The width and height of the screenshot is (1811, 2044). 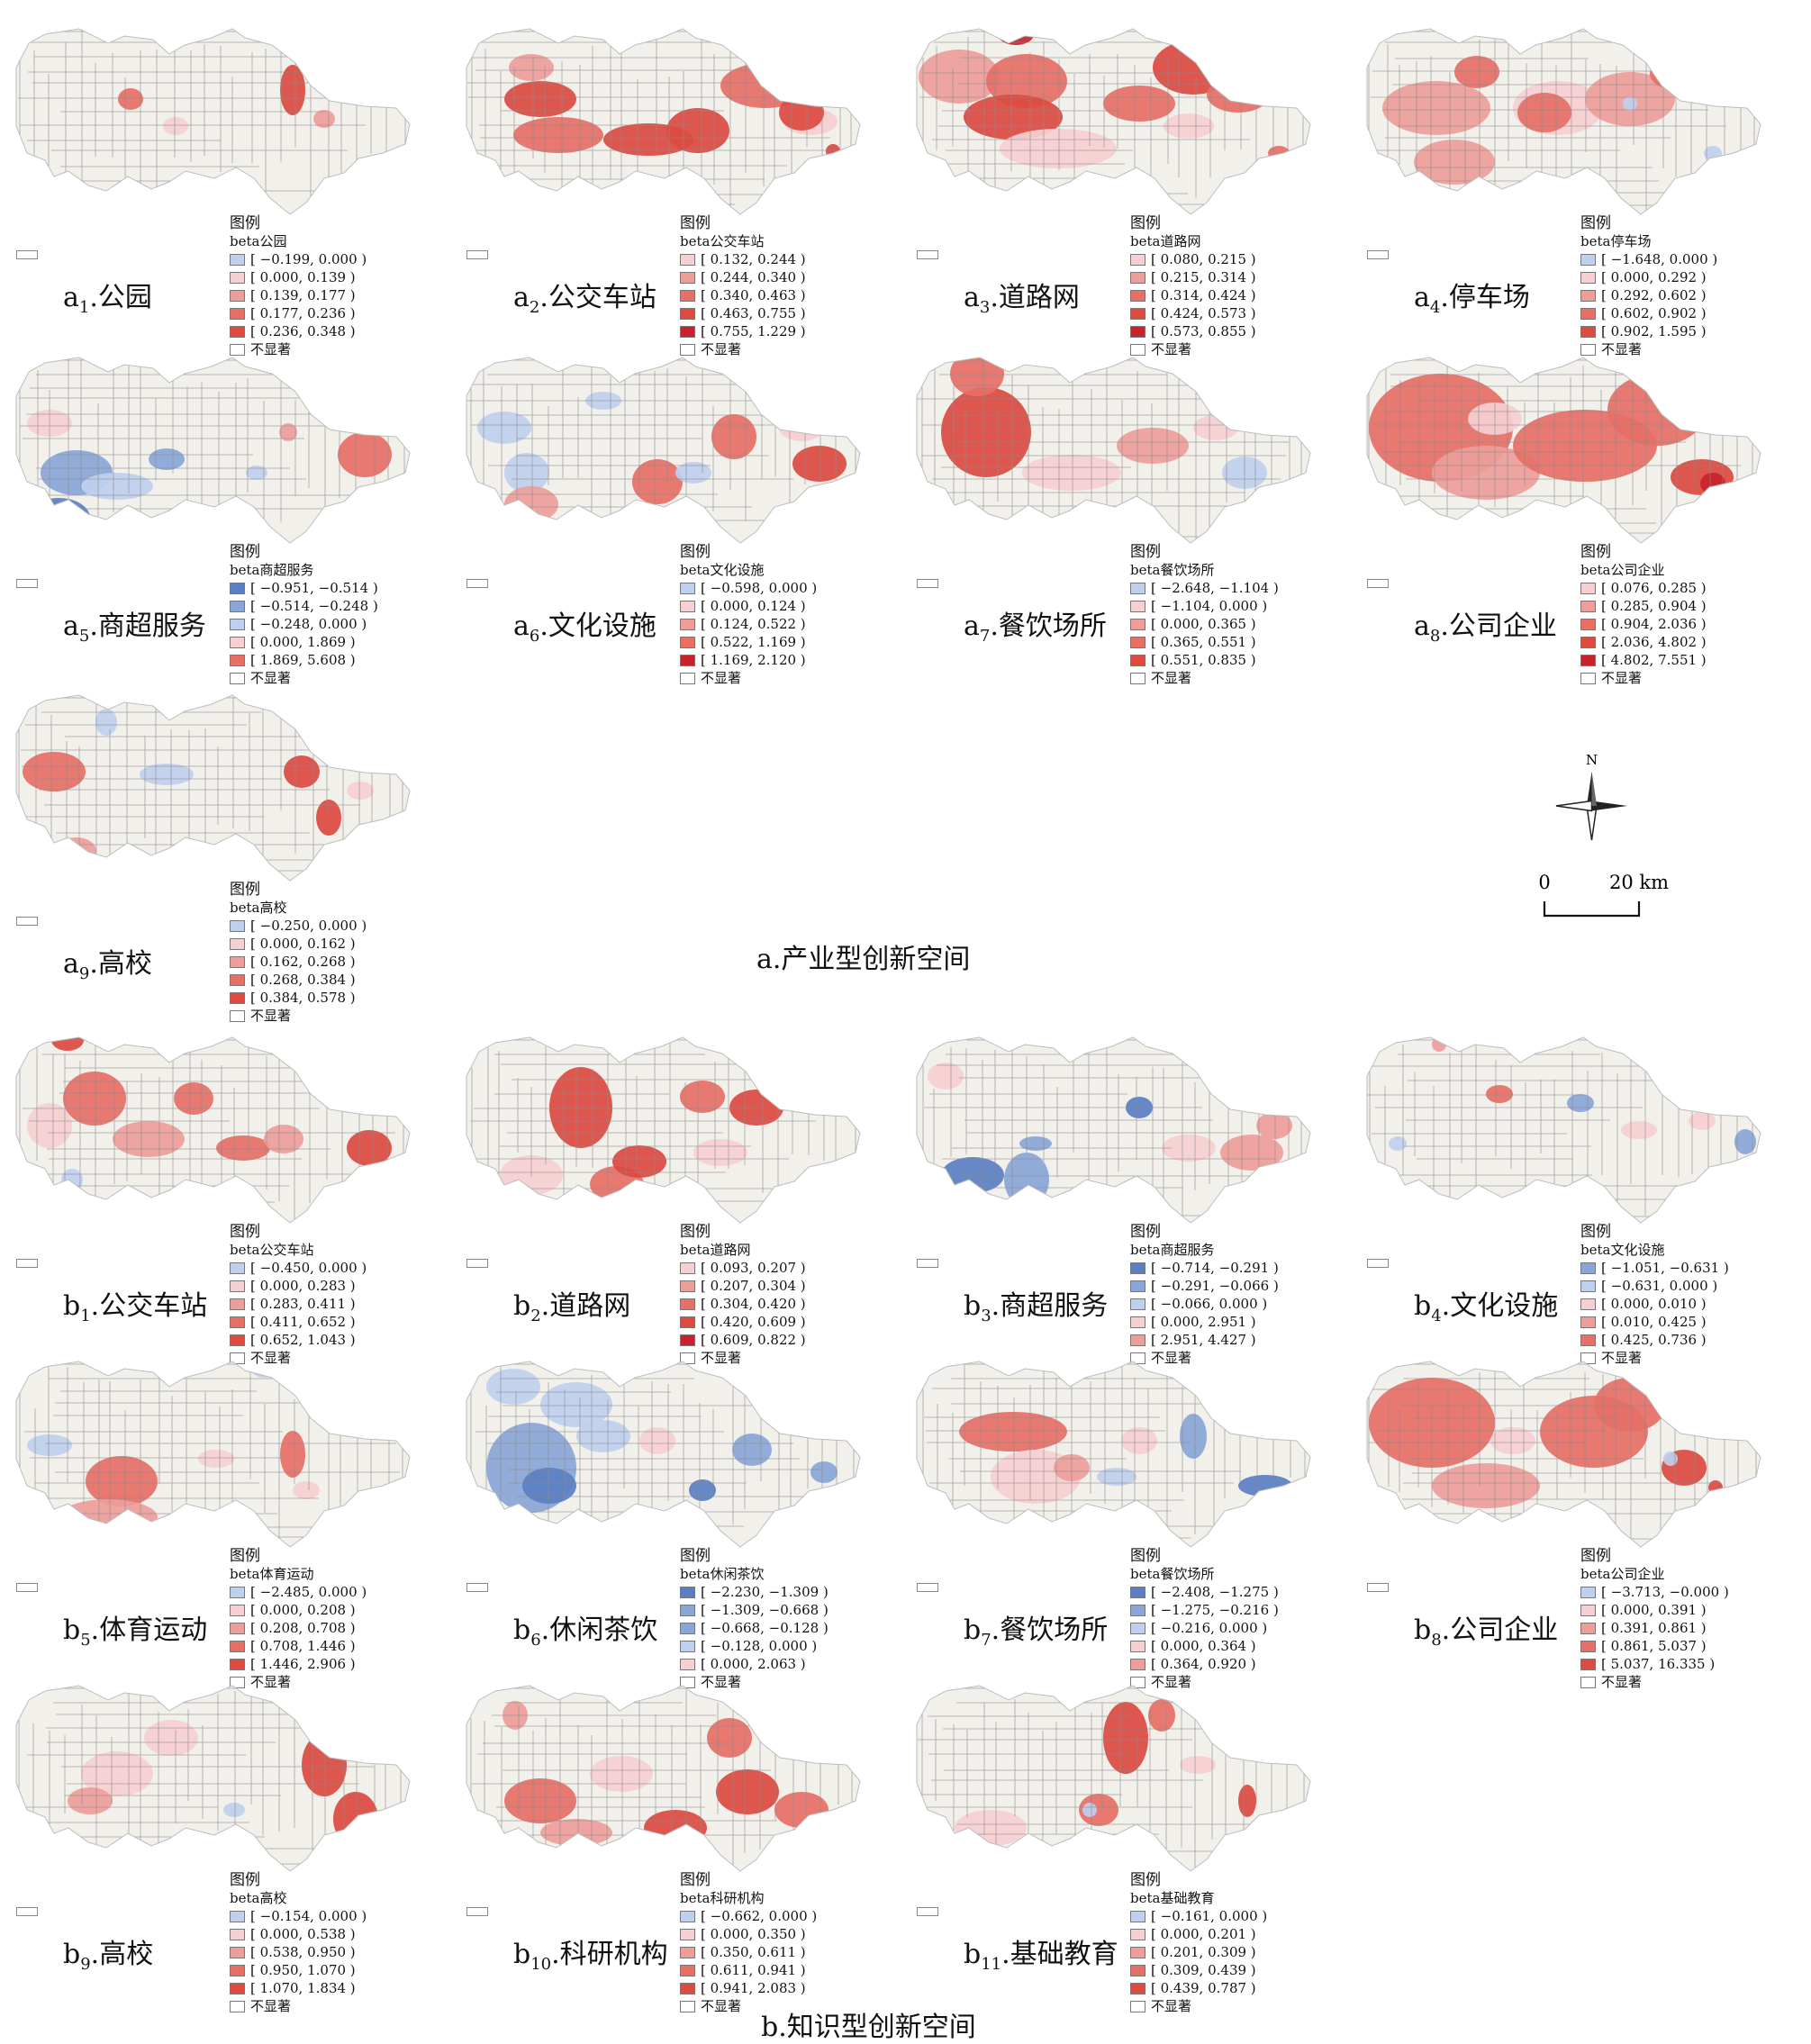 What do you see at coordinates (1041, 1952) in the screenshot?
I see `panel-label-b11: b11.基础教育` at bounding box center [1041, 1952].